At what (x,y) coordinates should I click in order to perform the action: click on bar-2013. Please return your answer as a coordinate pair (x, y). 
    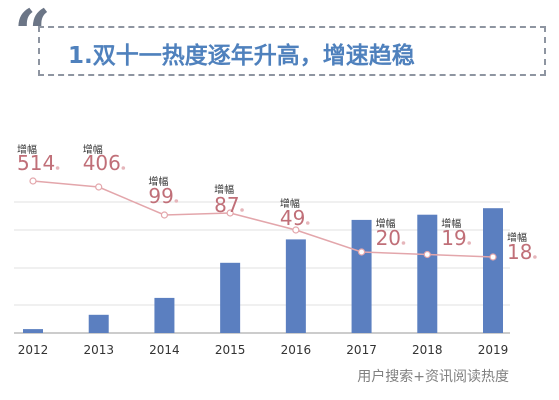
    Looking at the image, I should click on (98, 323).